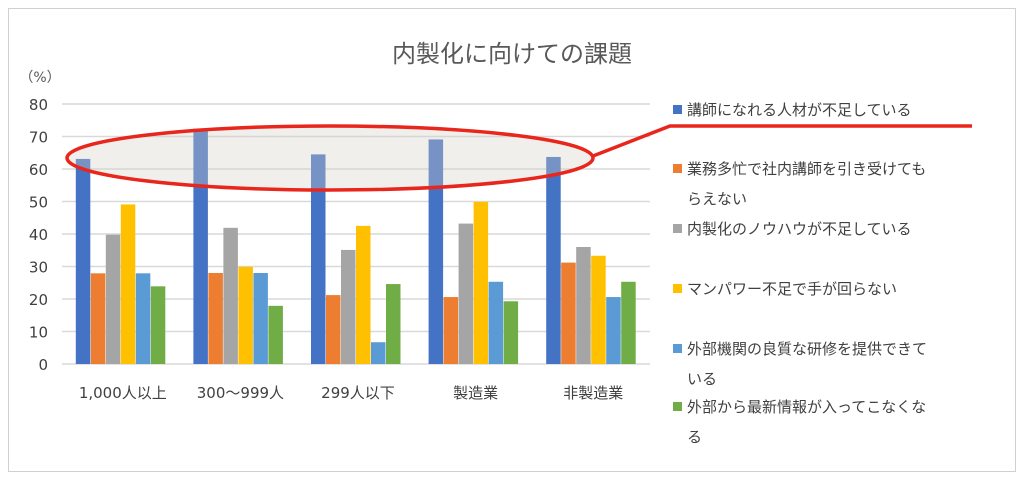 This screenshot has width=1024, height=480. Describe the element at coordinates (38, 333) in the screenshot. I see `y-tick-label: 10` at that location.